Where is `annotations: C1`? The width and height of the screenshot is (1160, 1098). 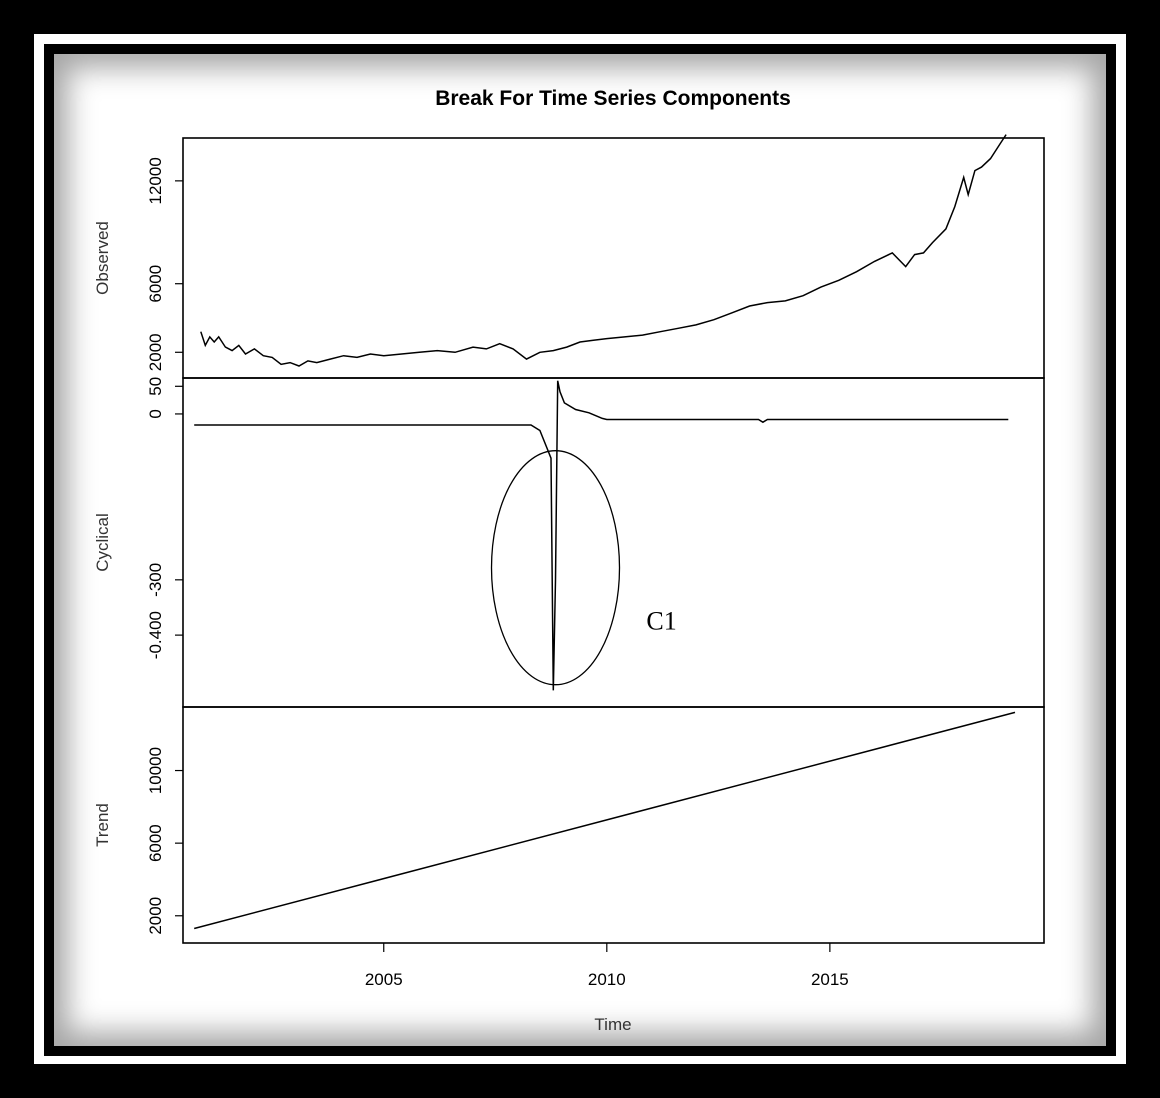 annotations: C1 is located at coordinates (583, 568).